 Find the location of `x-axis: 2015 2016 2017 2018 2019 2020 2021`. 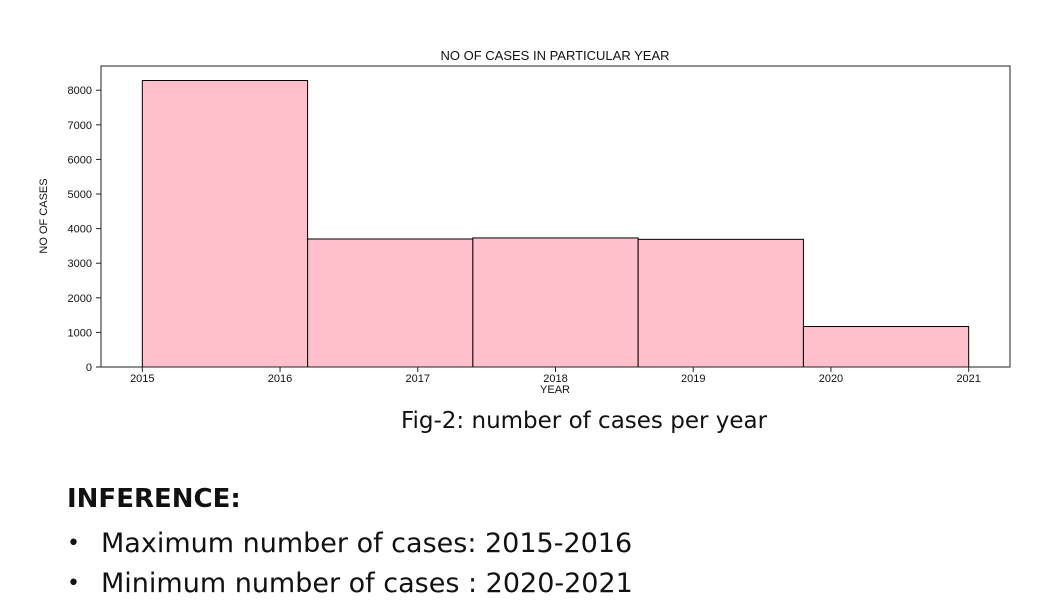

x-axis: 2015 2016 2017 2018 2019 2020 2021 is located at coordinates (555, 376).